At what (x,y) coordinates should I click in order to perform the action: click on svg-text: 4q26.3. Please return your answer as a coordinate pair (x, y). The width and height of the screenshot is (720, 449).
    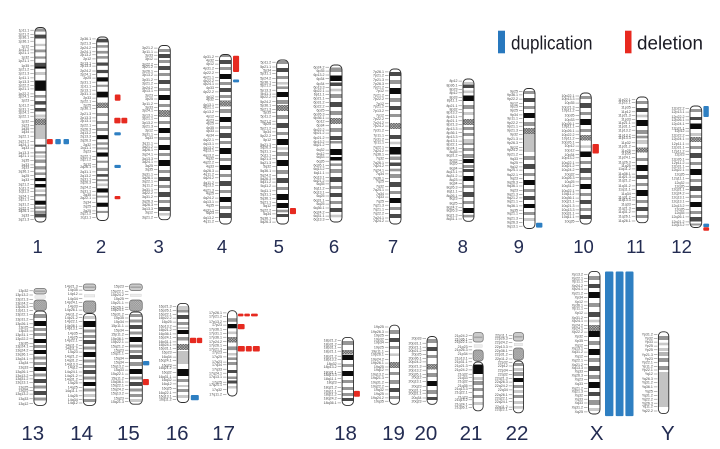
    Looking at the image, I should click on (208, 171).